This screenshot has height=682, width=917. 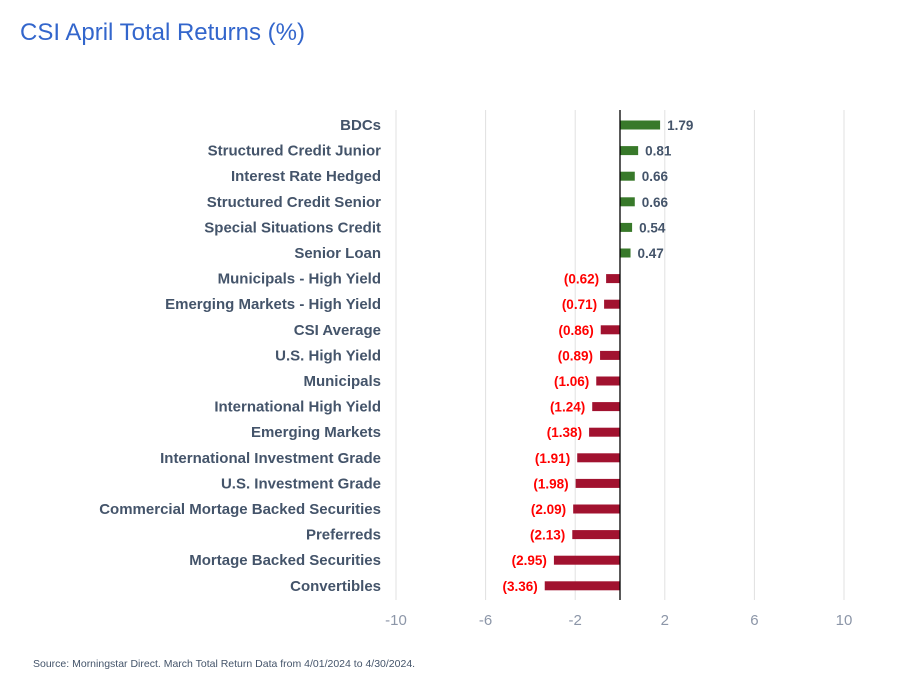 What do you see at coordinates (485, 620) in the screenshot?
I see `x-tick-label: -6` at bounding box center [485, 620].